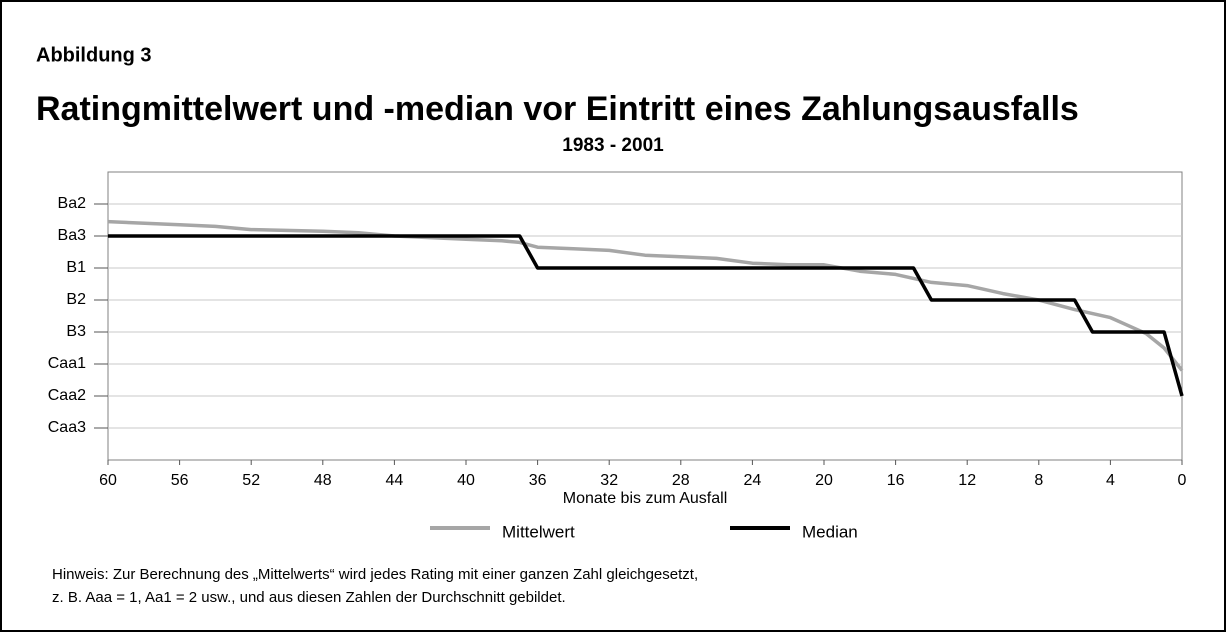  What do you see at coordinates (395, 480) in the screenshot?
I see `x-tick-label: 44` at bounding box center [395, 480].